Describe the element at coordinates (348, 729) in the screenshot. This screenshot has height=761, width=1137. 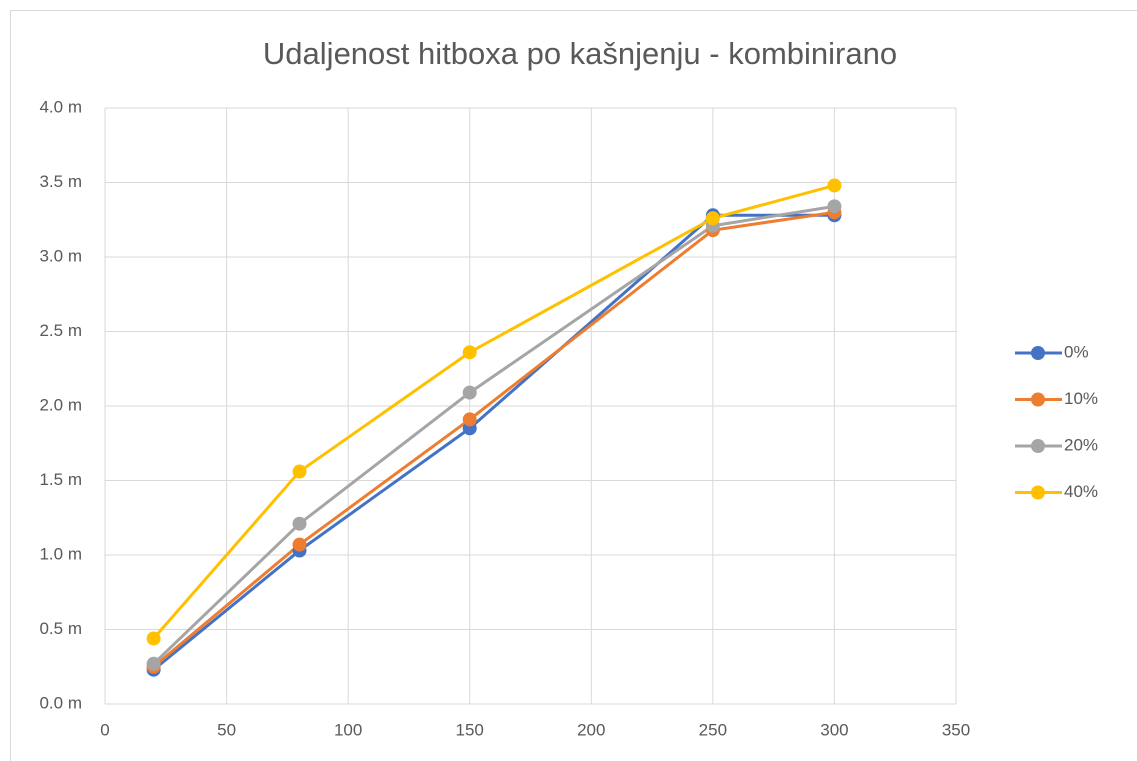
I see `x-tick-label: 100` at that location.